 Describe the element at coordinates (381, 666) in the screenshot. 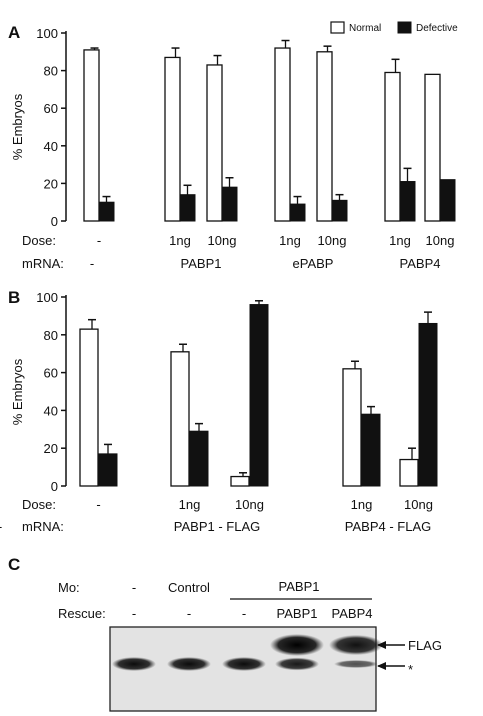

I see `star-arrow-head` at that location.